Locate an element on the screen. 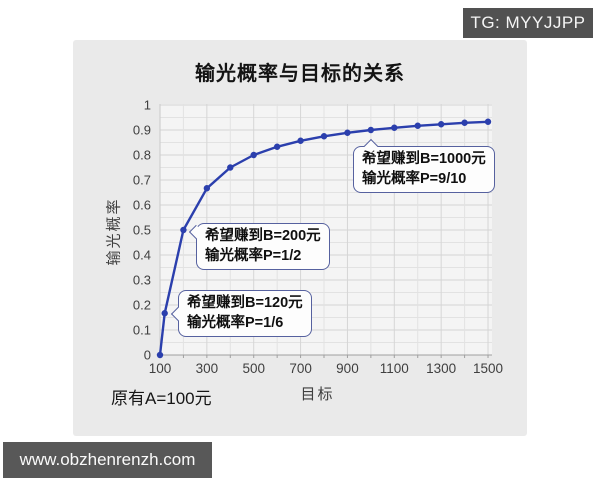  annotation-callout-b120: 希望赚到B=120元 输光概率P=1/6 is located at coordinates (241, 313).